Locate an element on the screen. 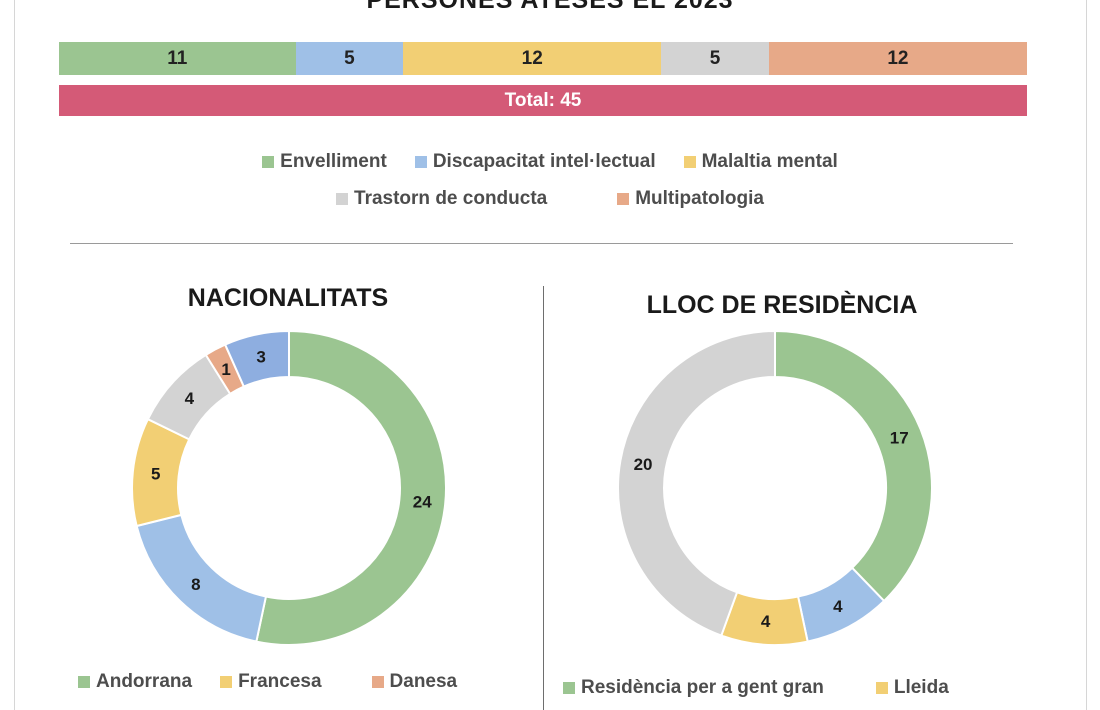 The width and height of the screenshot is (1100, 710). total-bar: Total: 45 is located at coordinates (543, 100).